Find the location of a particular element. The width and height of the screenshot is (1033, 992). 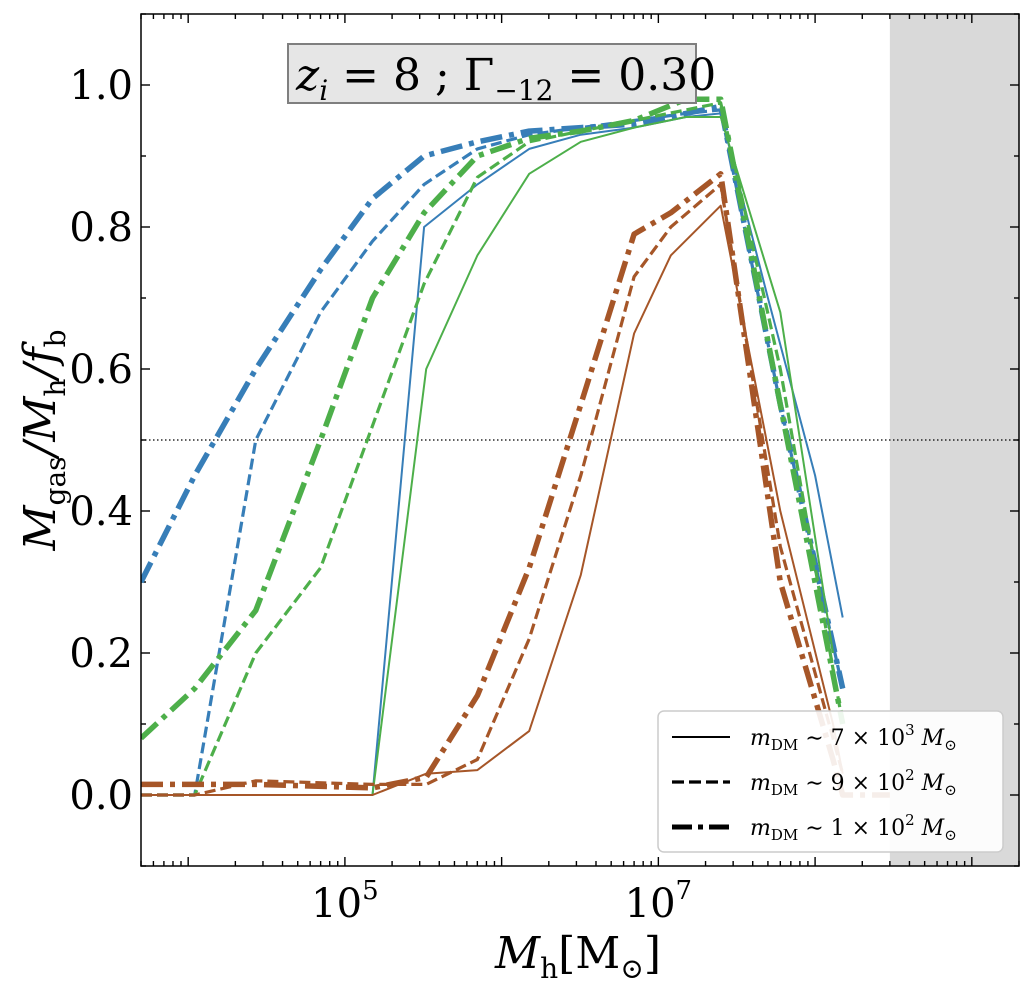

y-tick-label: 1.0 is located at coordinates (101, 86).